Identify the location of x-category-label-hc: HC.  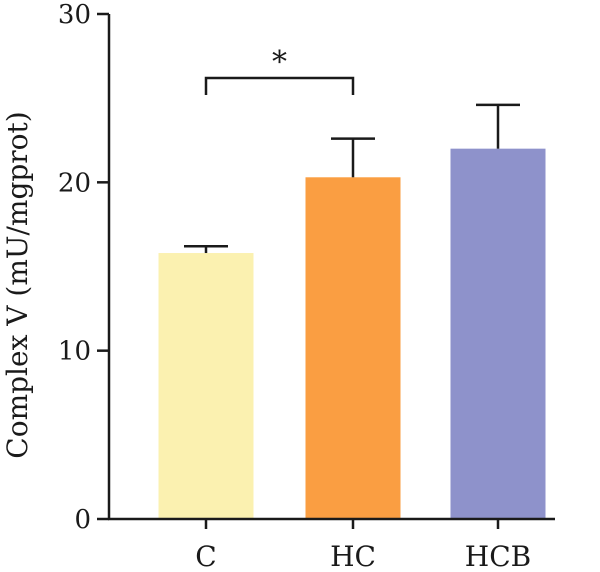
(353, 556).